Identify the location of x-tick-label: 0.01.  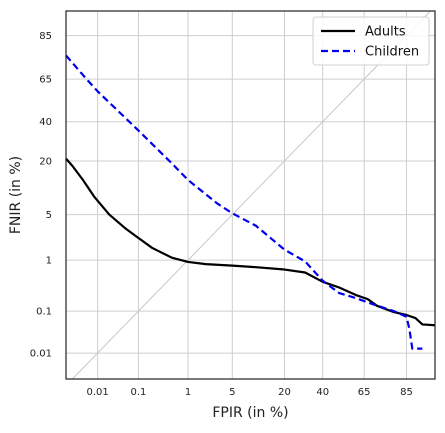
(97, 392).